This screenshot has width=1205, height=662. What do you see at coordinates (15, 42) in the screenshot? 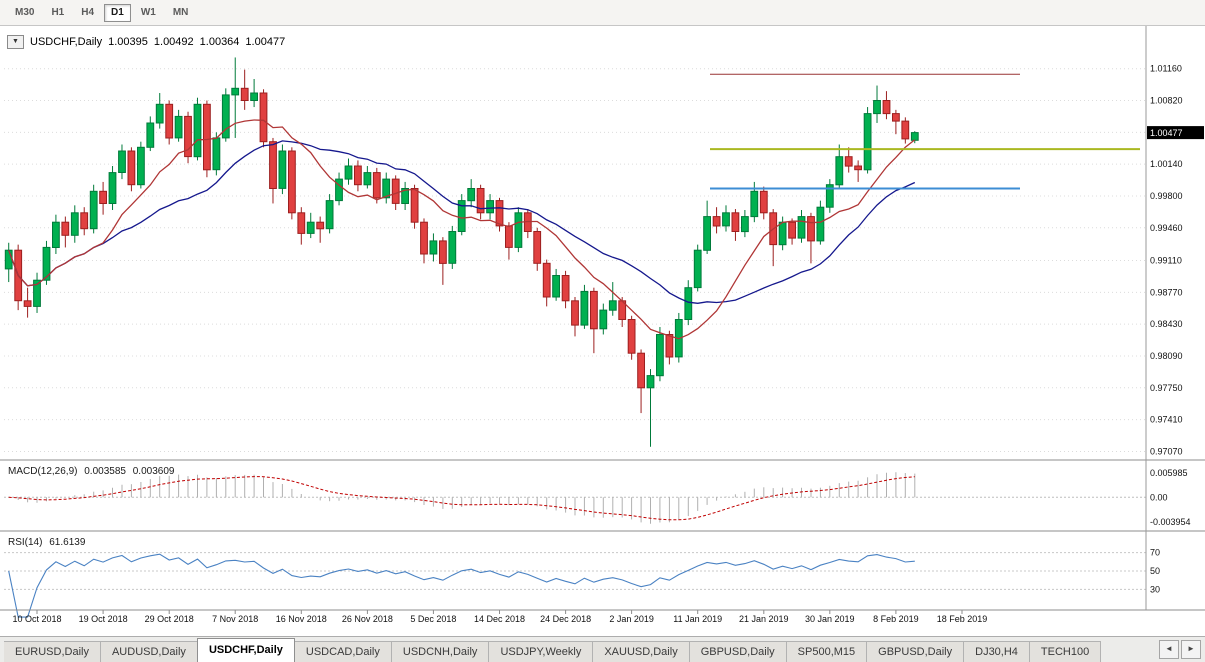
I see `chart-dropdown-icon: ▼` at bounding box center [15, 42].